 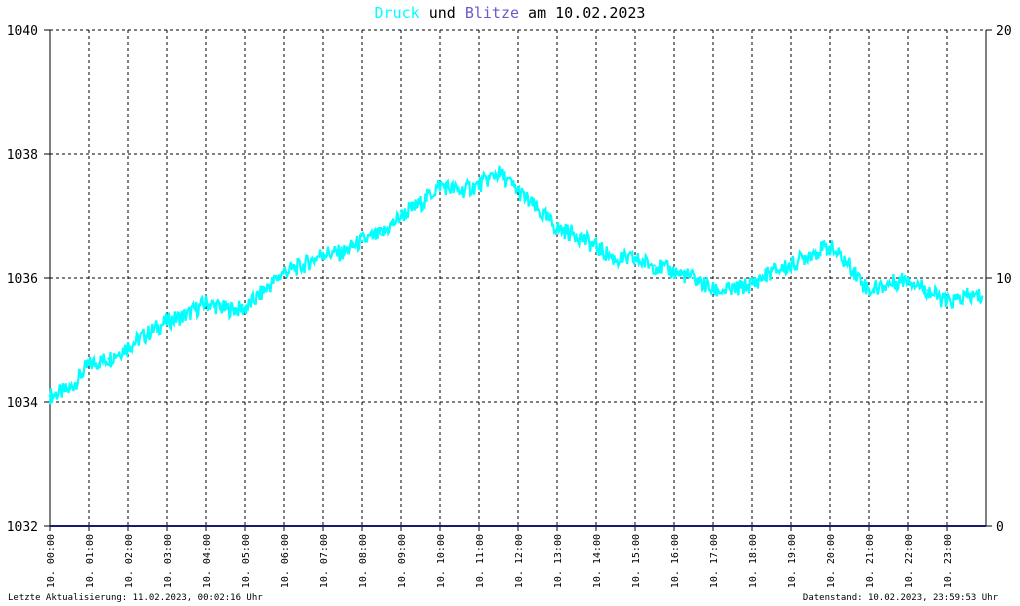 What do you see at coordinates (22, 155) in the screenshot?
I see `y-left-tick-label: 1038` at bounding box center [22, 155].